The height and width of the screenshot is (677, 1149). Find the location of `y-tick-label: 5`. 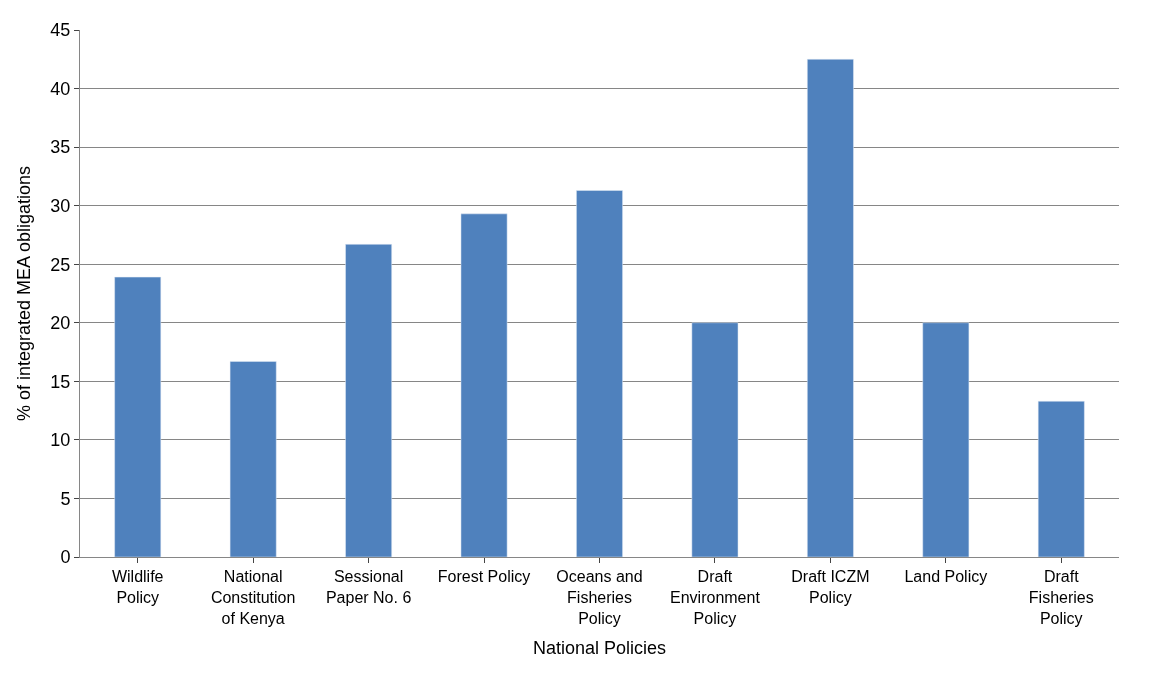

y-tick-label: 5 is located at coordinates (65, 498).